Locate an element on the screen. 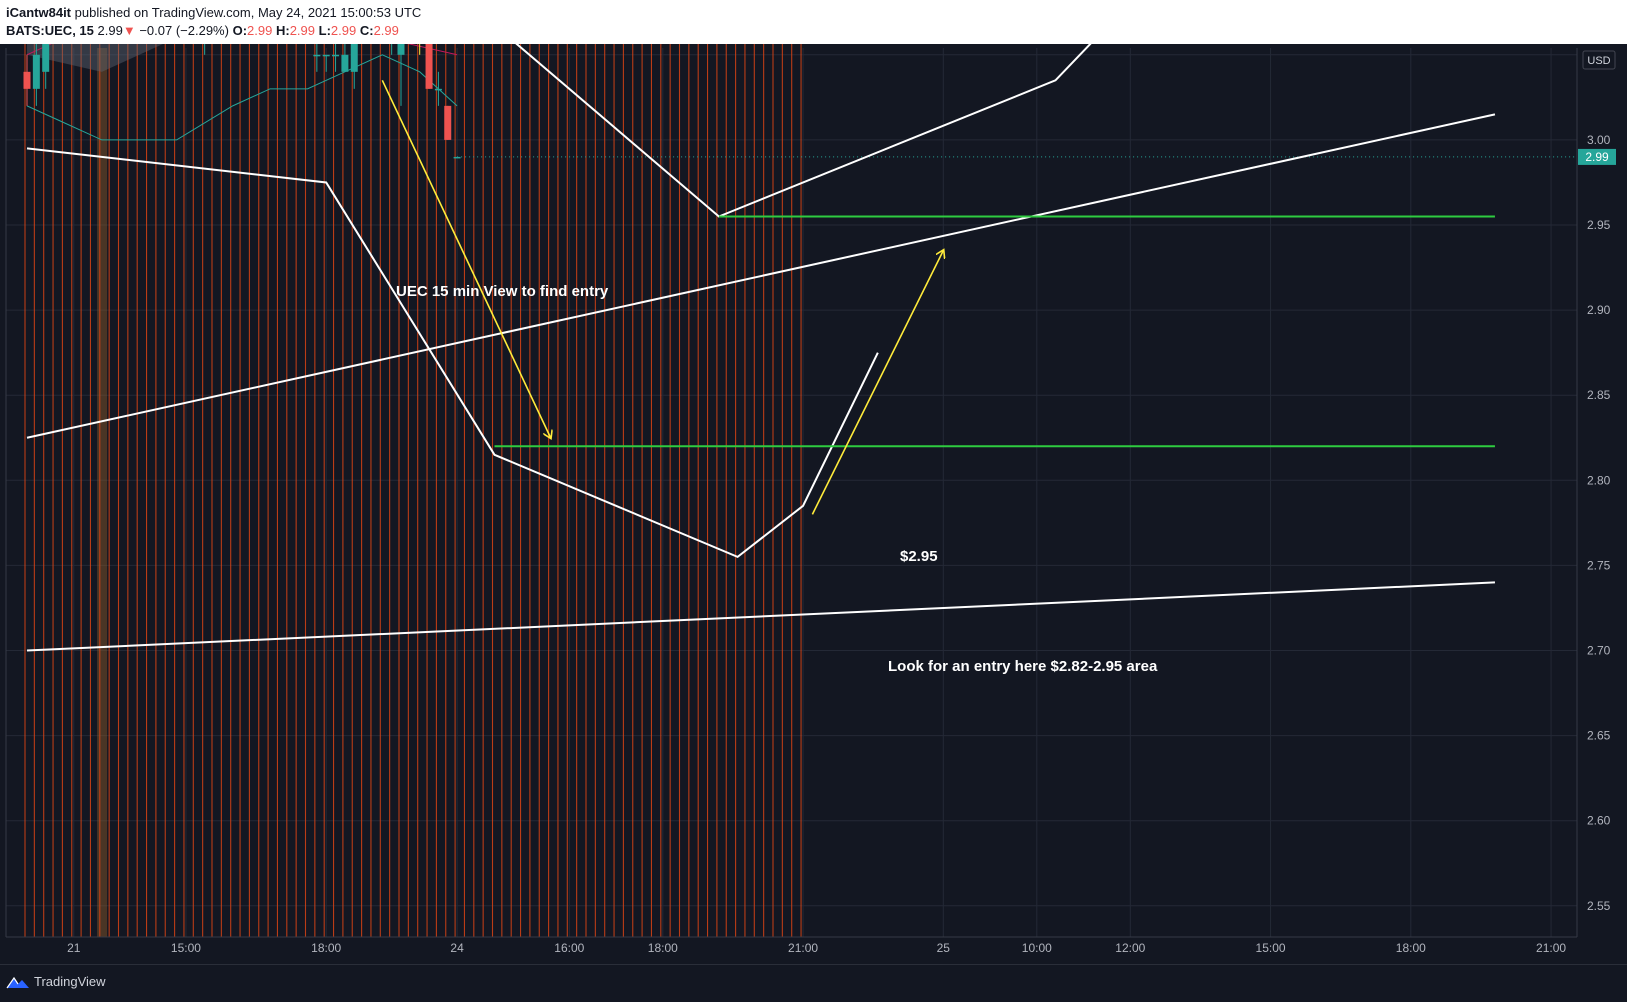 This screenshot has height=1002, width=1627. down-triangle-icon: ▼ is located at coordinates (129, 30).